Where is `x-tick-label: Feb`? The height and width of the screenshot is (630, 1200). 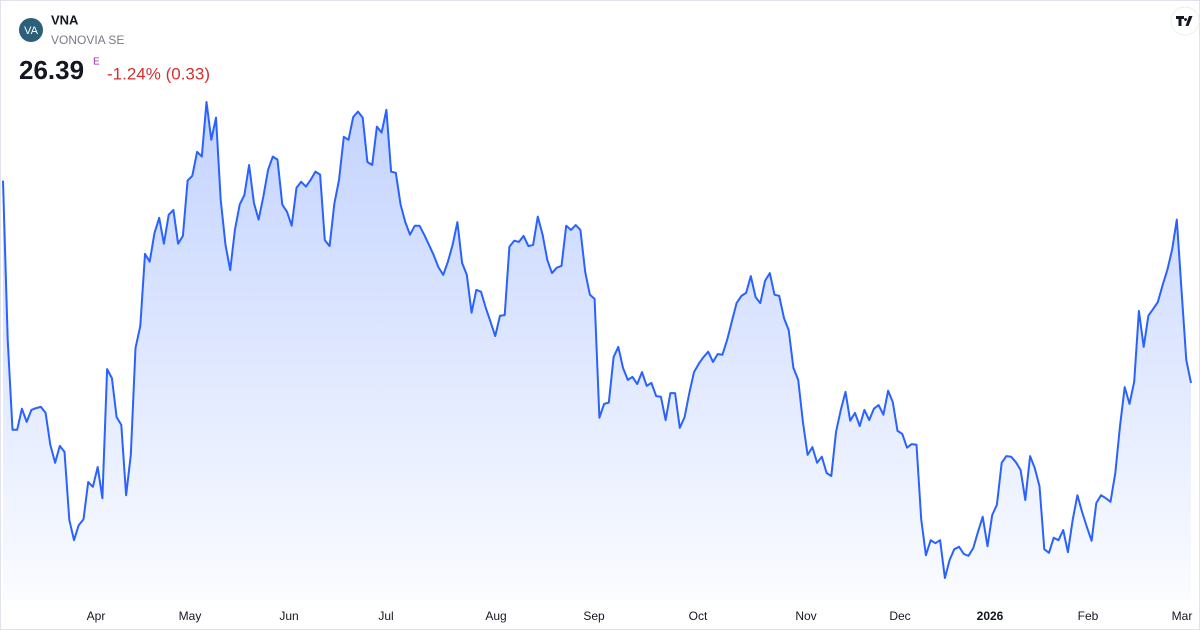
x-tick-label: Feb is located at coordinates (1088, 616).